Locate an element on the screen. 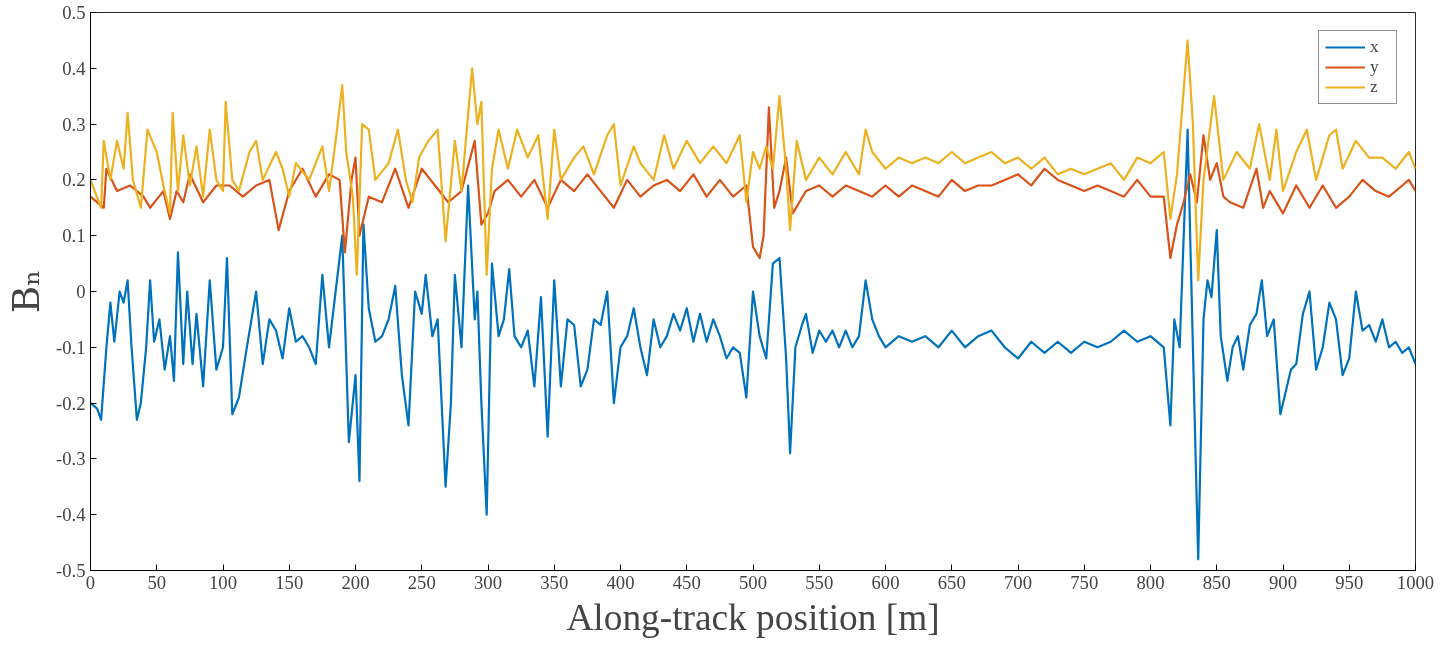  legend-label: x is located at coordinates (1375, 47).